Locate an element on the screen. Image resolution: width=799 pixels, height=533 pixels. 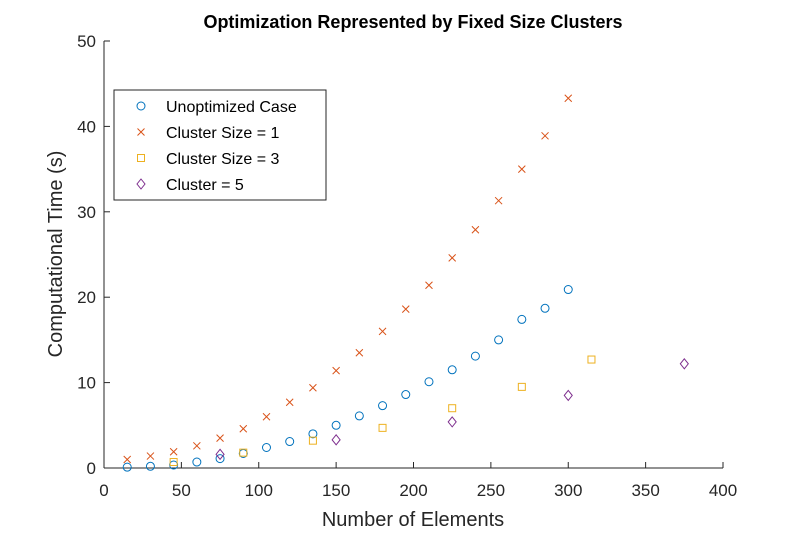
y-tick-label: 40 is located at coordinates (86, 126).